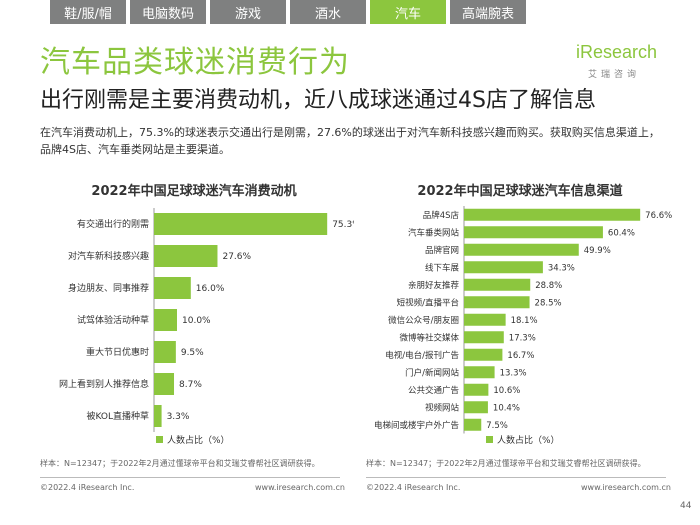  I want to click on category-label: 电梯间或楼宇户外广告, so click(416, 425).